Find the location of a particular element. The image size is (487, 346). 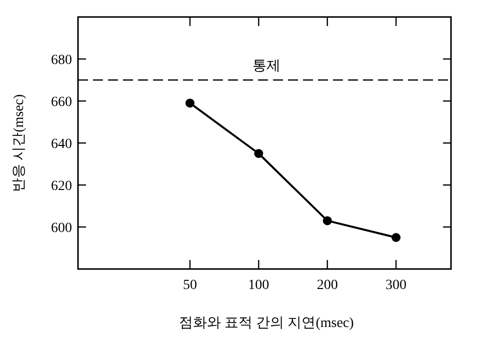

y-axis-title: 반응 시간(msec) is located at coordinates (19, 143).